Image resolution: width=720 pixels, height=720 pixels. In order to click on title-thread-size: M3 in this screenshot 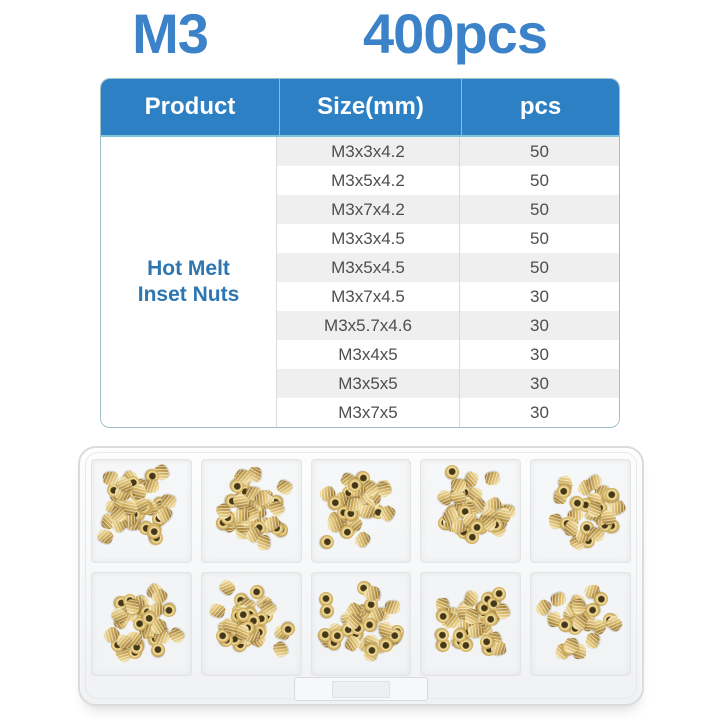, I will do `click(170, 33)`.